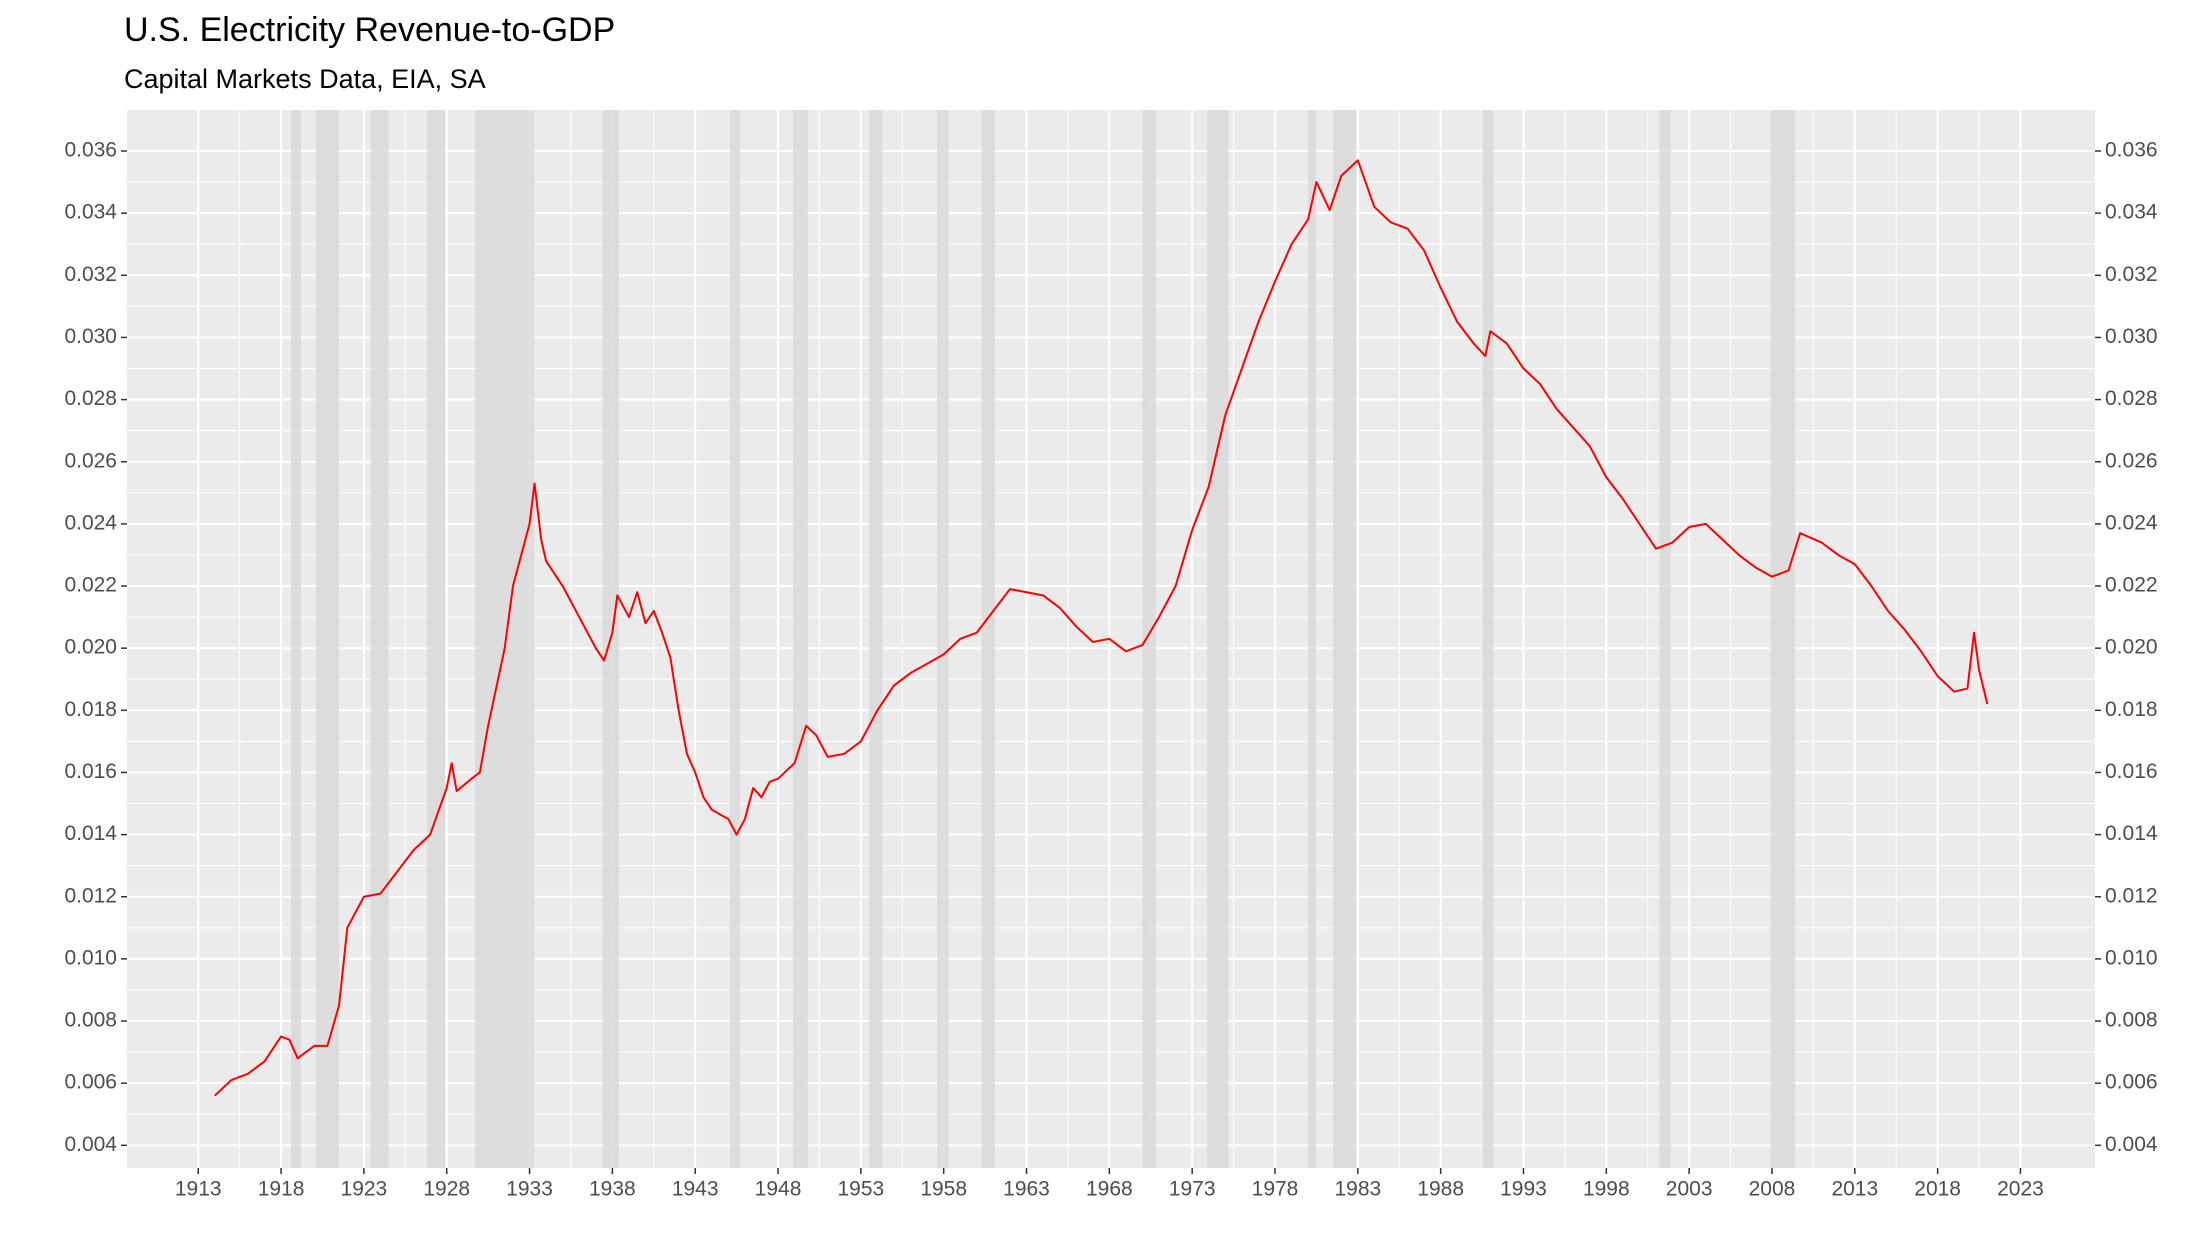 The height and width of the screenshot is (1248, 2208). What do you see at coordinates (1109, 1189) in the screenshot?
I see `x-tick-label: 1968` at bounding box center [1109, 1189].